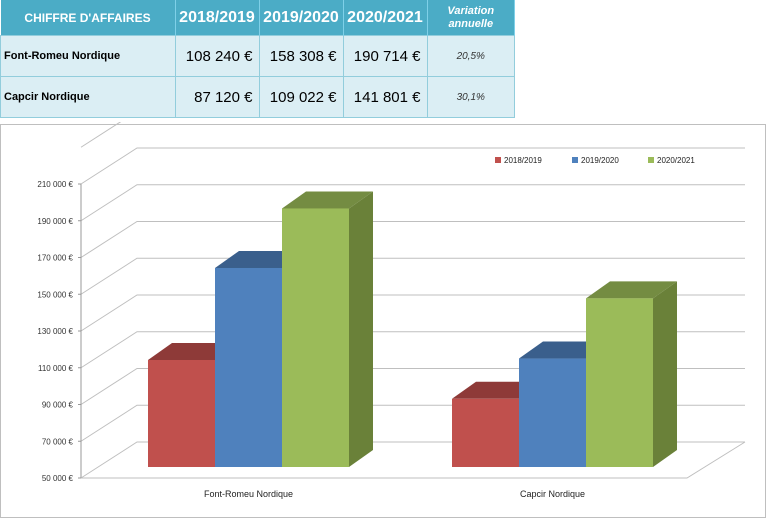 Image resolution: width=770 pixels, height=521 pixels. I want to click on y-tick-label: 150 000 €, so click(55, 294).